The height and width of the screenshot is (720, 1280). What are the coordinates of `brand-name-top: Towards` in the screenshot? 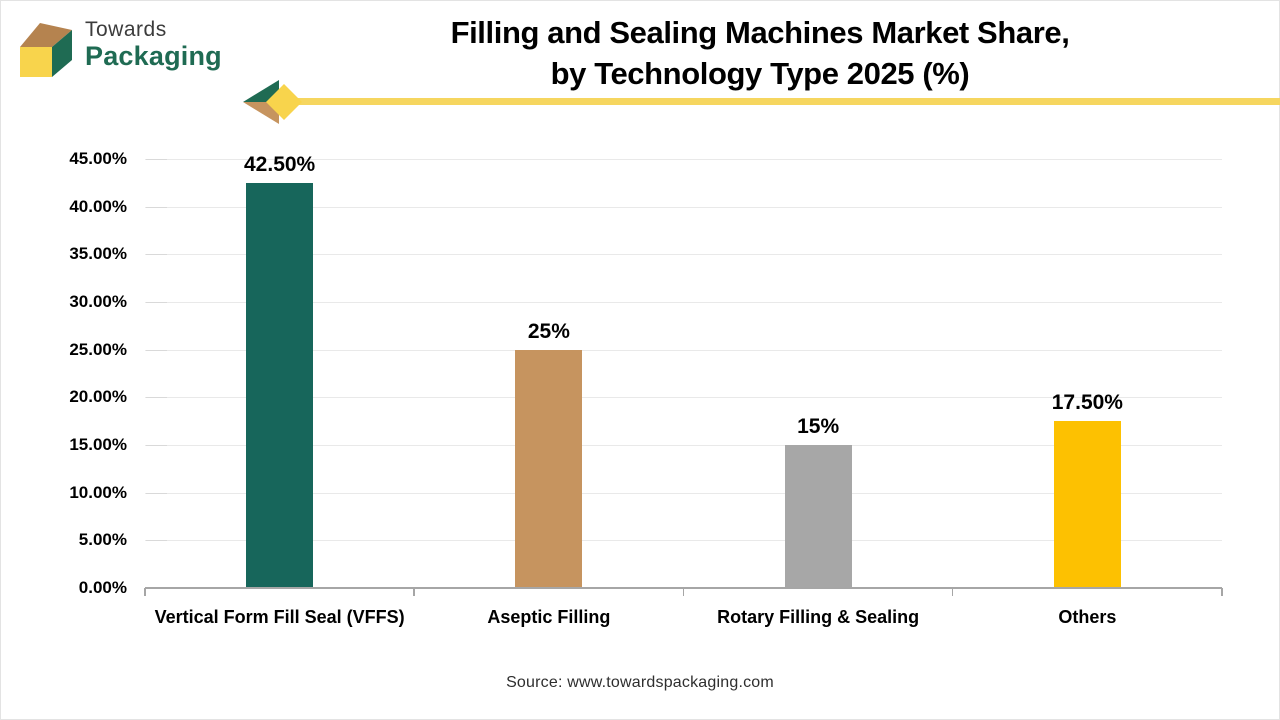 It's located at (126, 29).